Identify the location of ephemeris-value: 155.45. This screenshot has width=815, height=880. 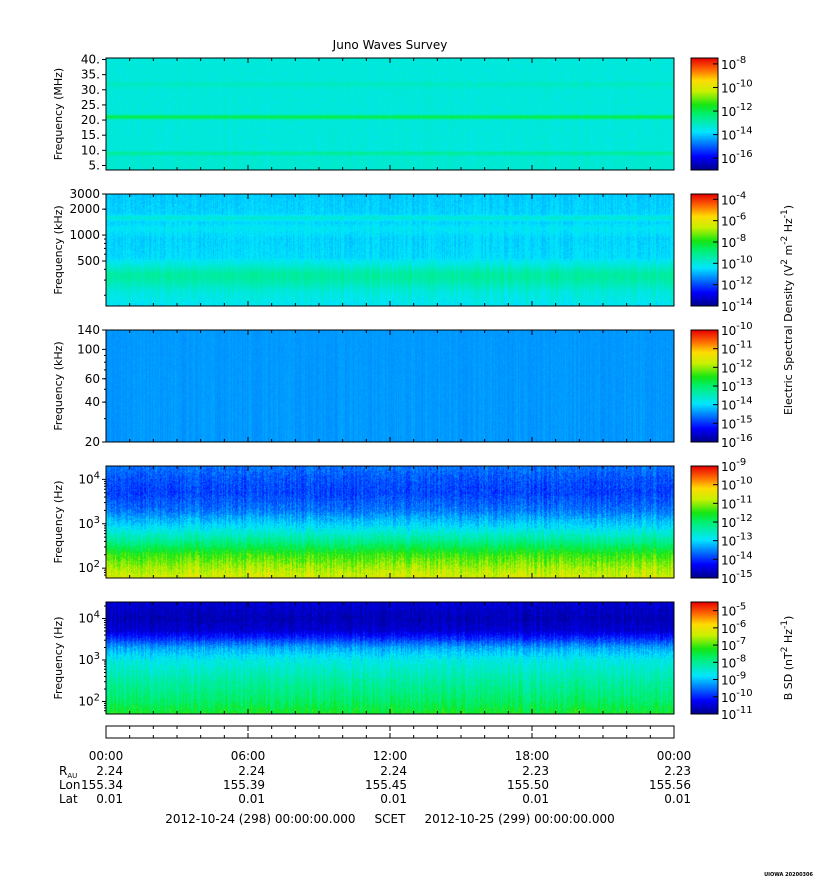
(386, 785).